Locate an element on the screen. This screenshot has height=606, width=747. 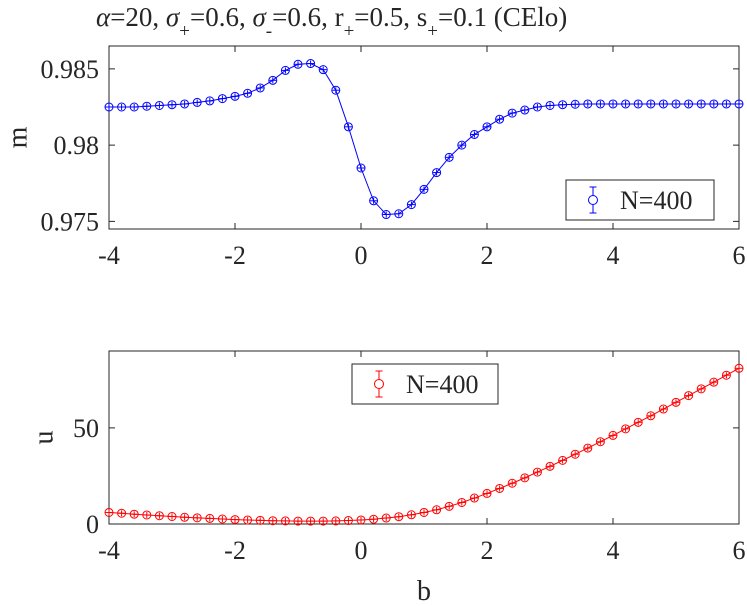
title-sigma-plus-value: =0.6, is located at coordinates (221, 17).